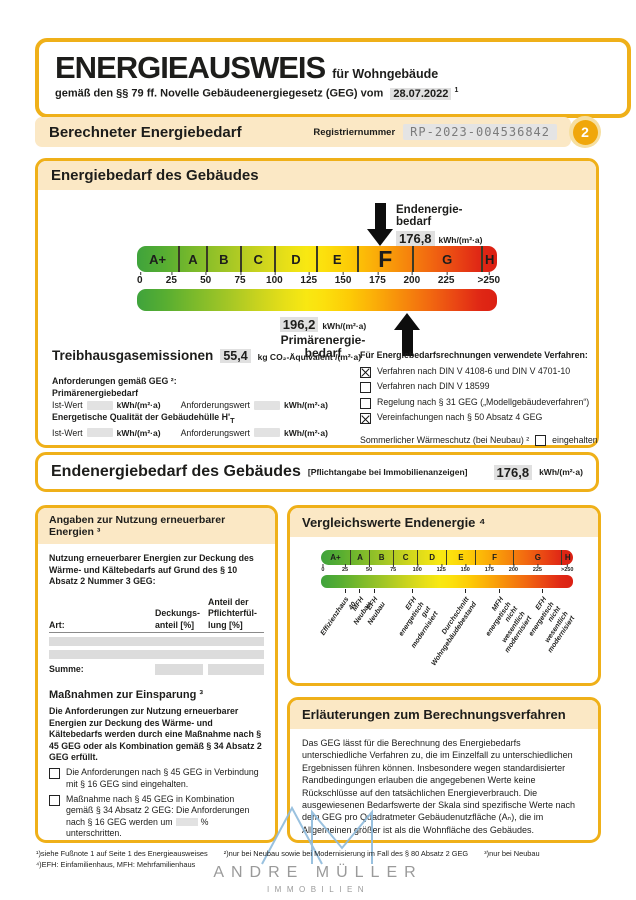  I want to click on page-number-badge: 2, so click(585, 132).